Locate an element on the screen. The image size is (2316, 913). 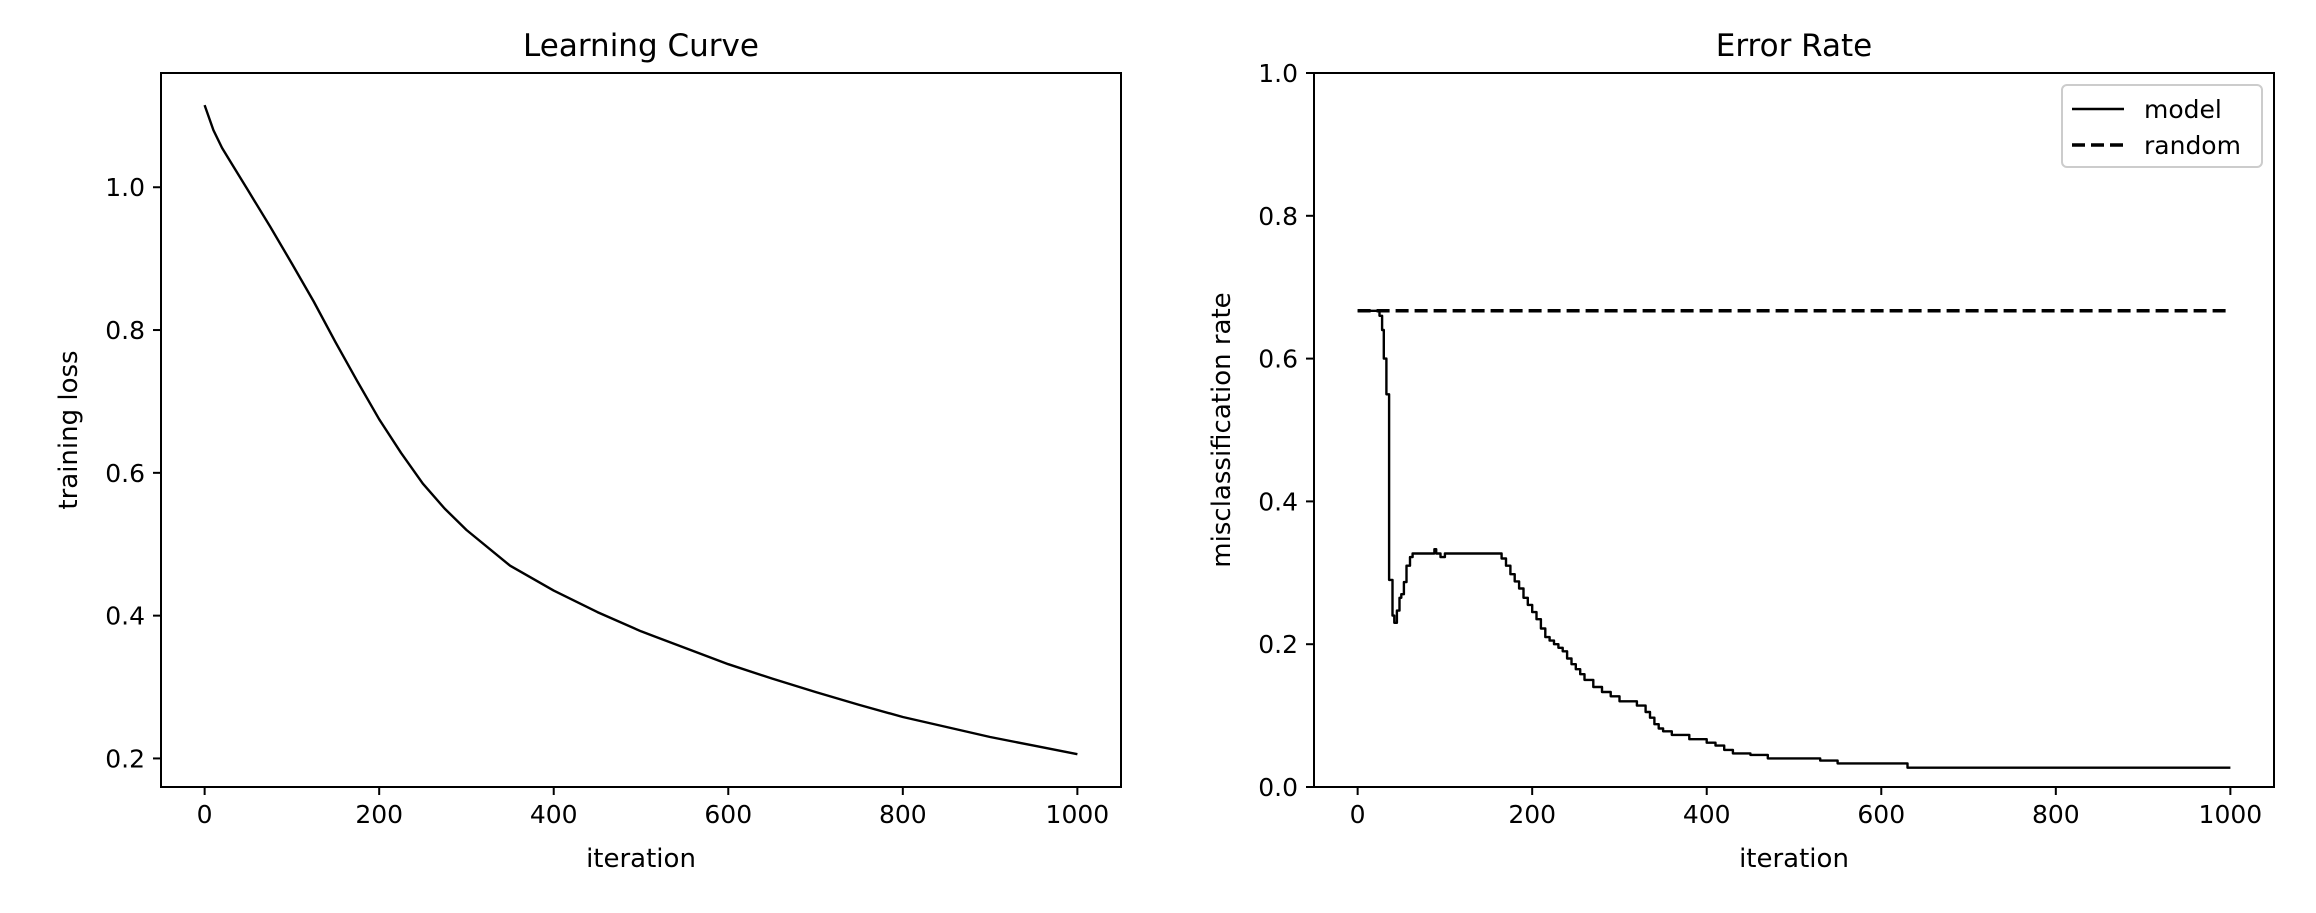
learning-curve-title: Learning Curve is located at coordinates (641, 46).